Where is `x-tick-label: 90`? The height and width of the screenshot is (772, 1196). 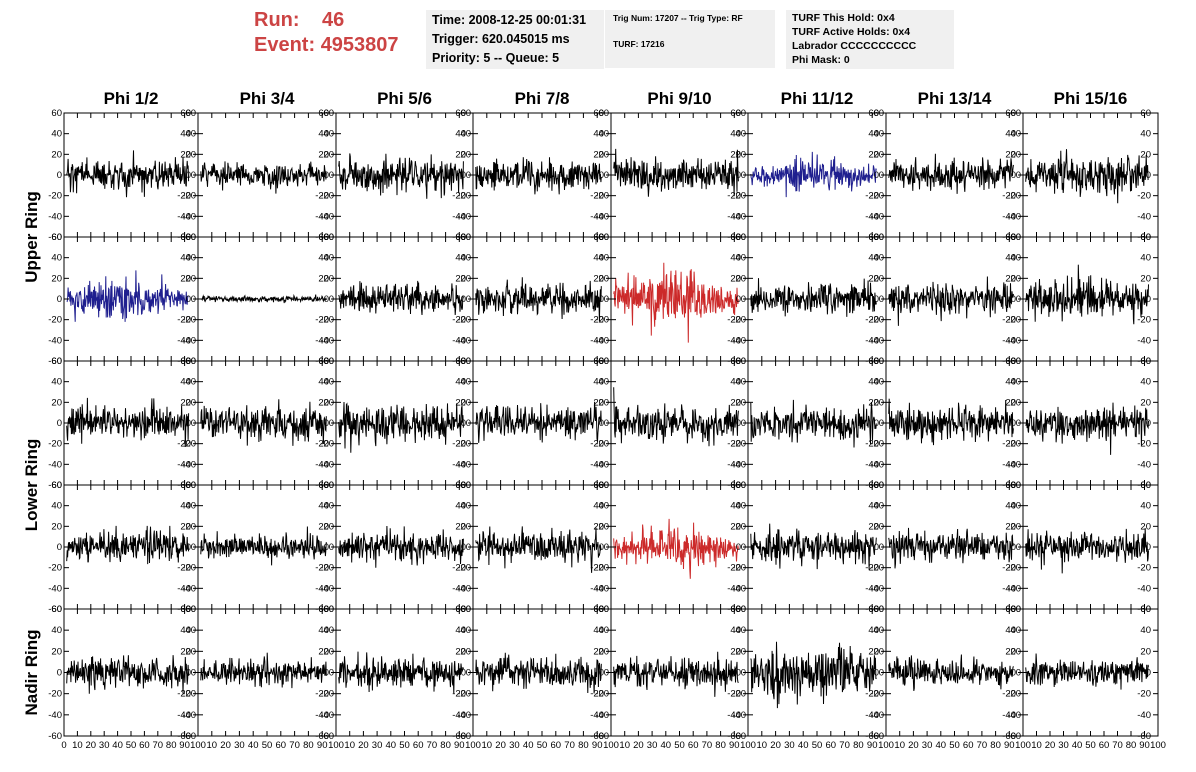 x-tick-label: 90 is located at coordinates (734, 745).